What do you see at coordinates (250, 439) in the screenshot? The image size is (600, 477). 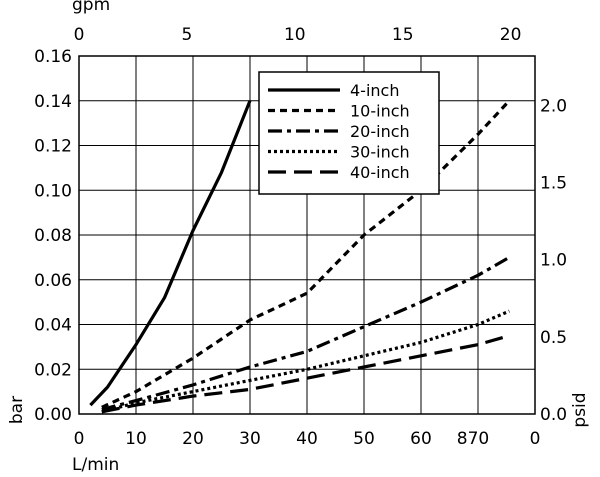 I see `bottom-tick-label: 30` at bounding box center [250, 439].